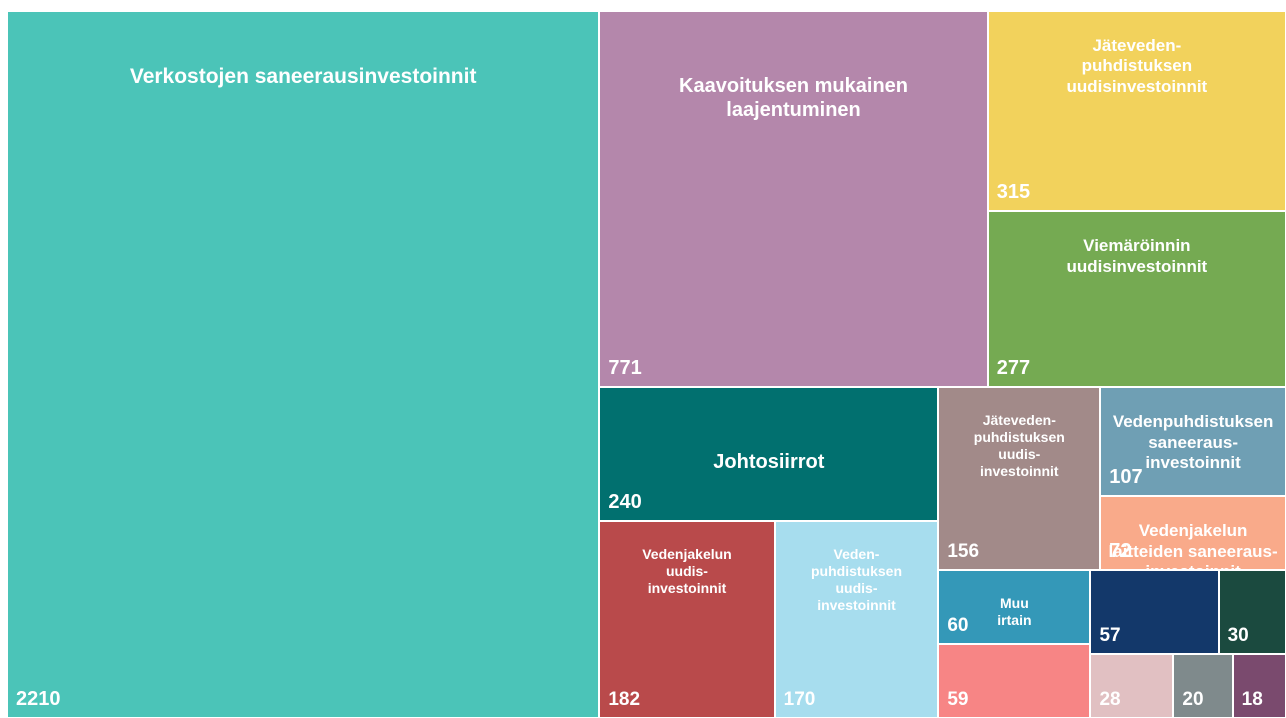  I want to click on tile: 28, so click(1132, 686).